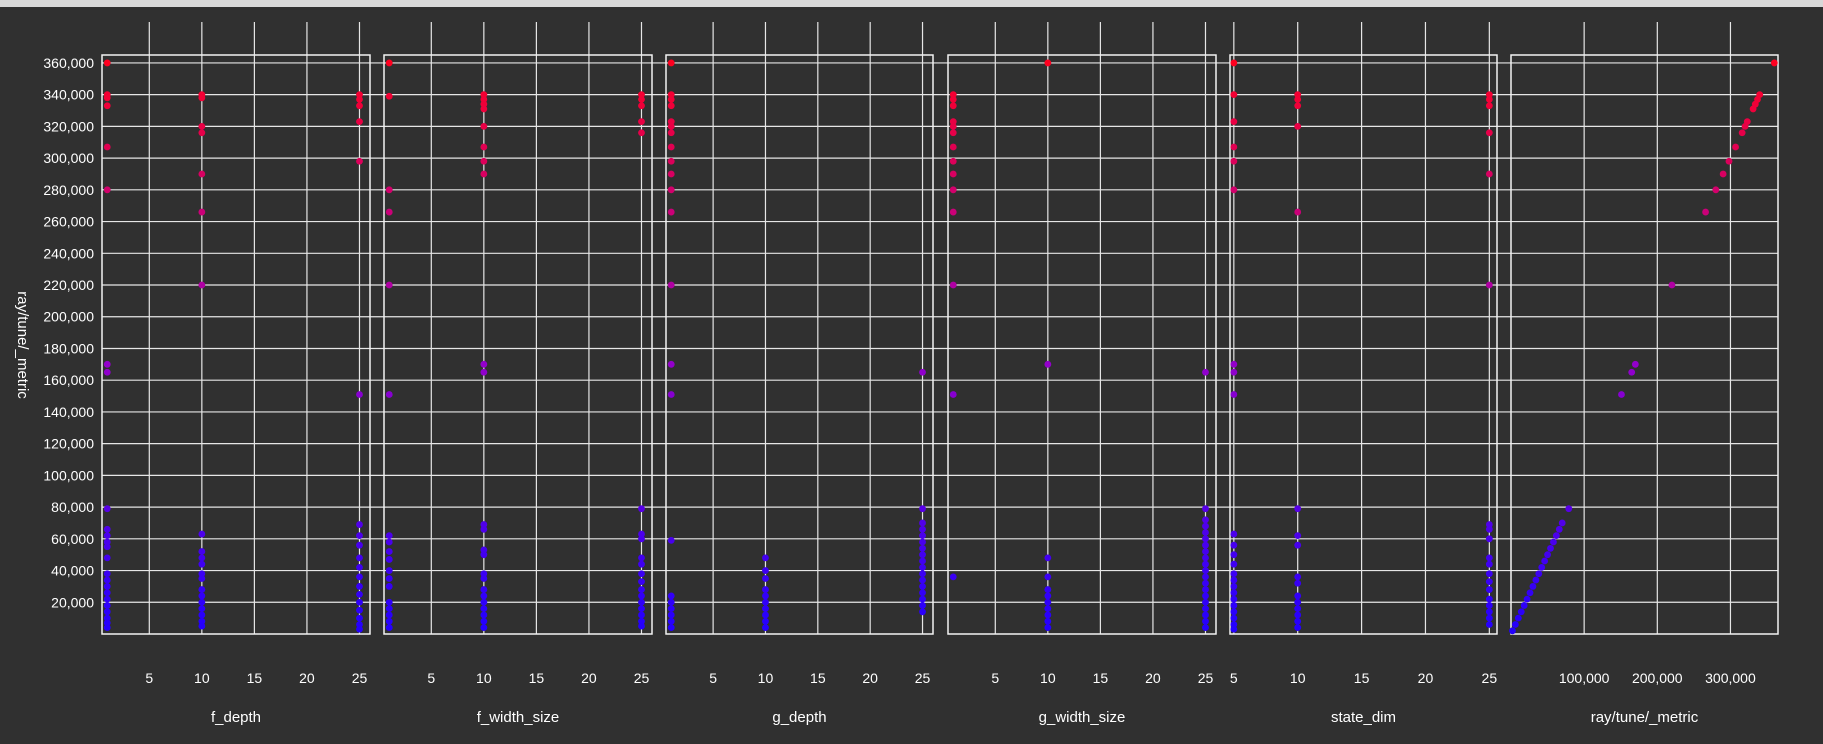 The width and height of the screenshot is (1823, 744). I want to click on y-tick-label: 260,000, so click(68, 222).